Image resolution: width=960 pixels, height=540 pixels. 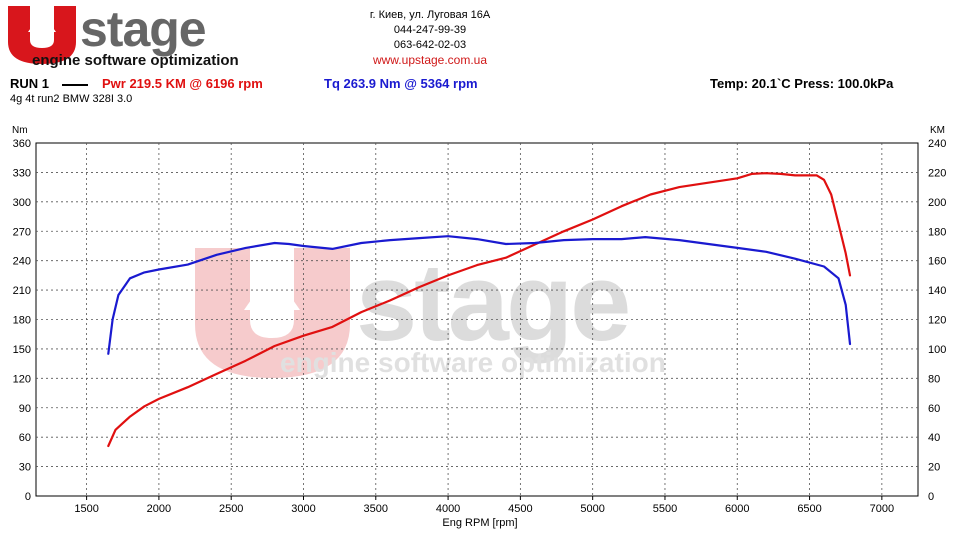 What do you see at coordinates (882, 509) in the screenshot?
I see `x-tick-label: 7000` at bounding box center [882, 509].